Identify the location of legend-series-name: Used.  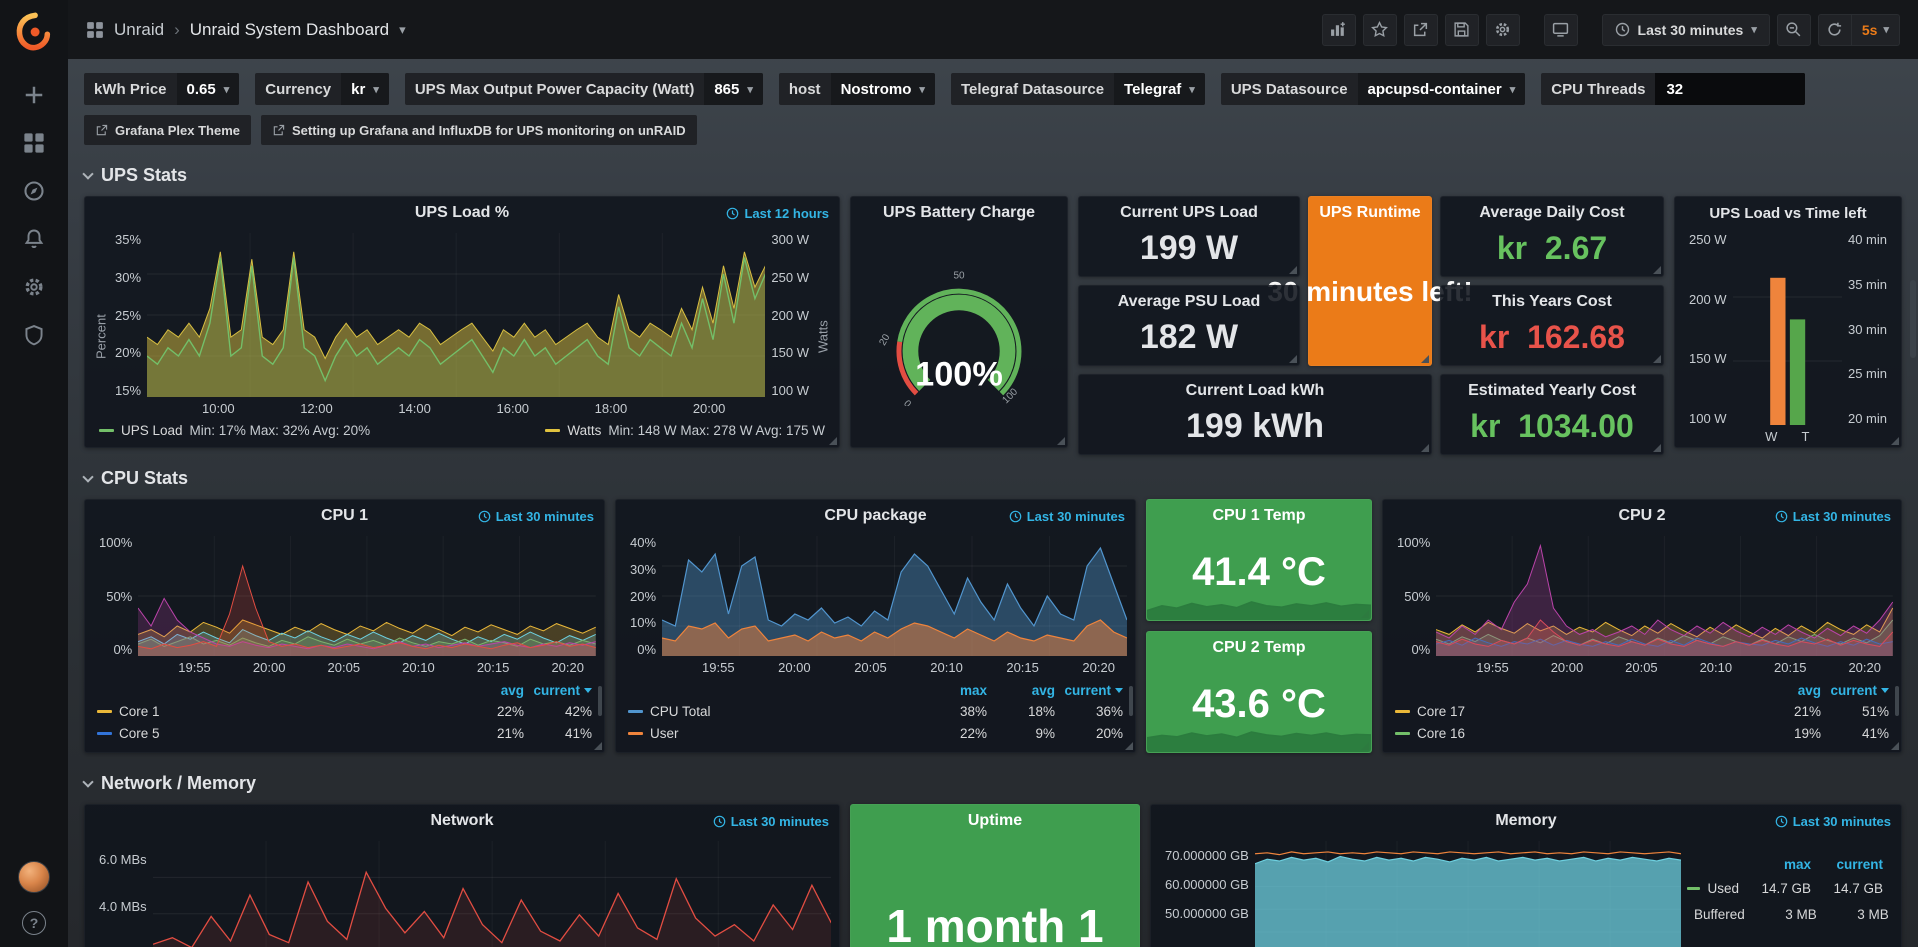
(1723, 888).